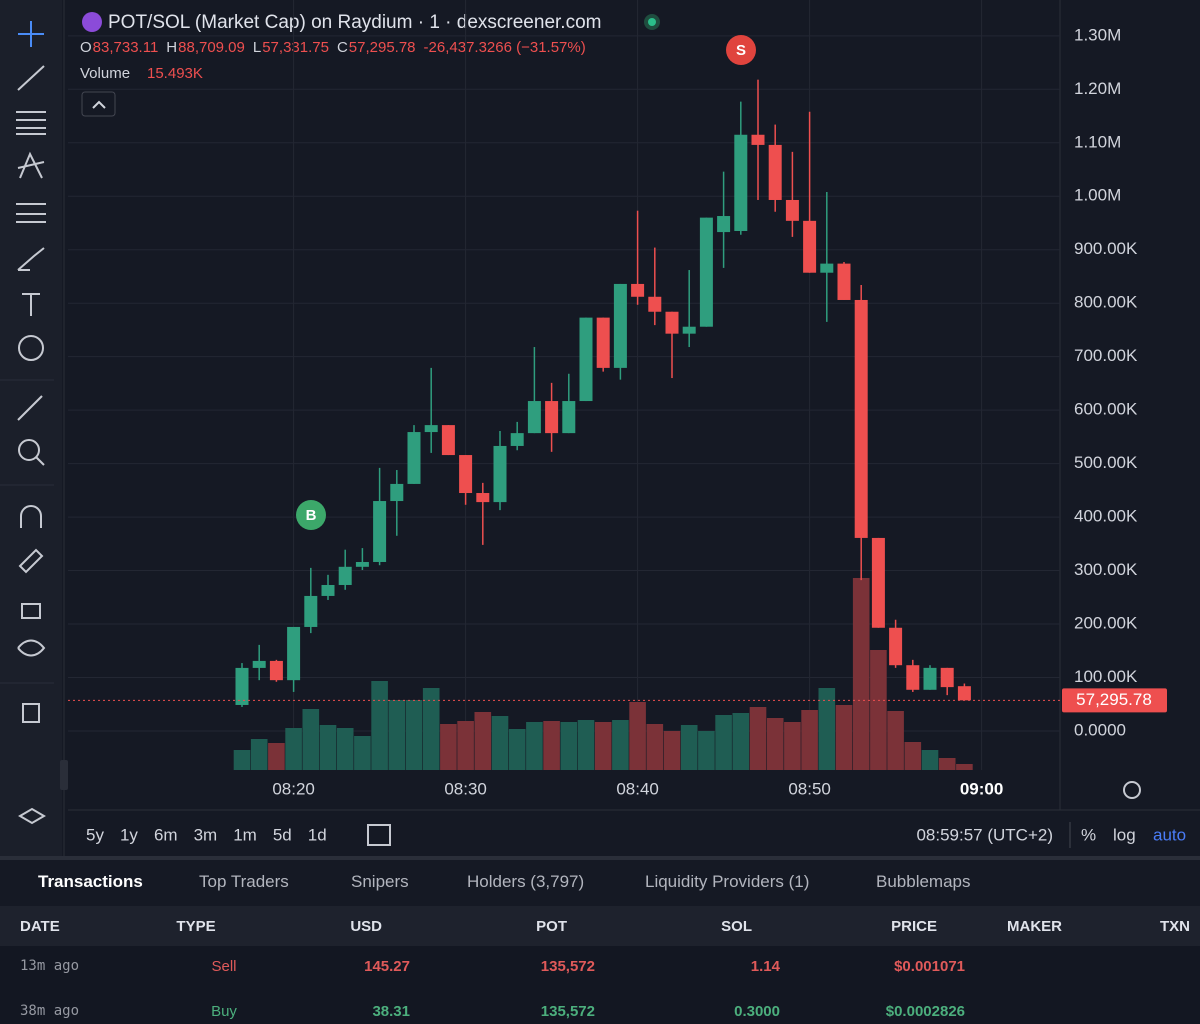 The image size is (1200, 1024). Describe the element at coordinates (86, 47) in the screenshot. I see `ohlc-key: O` at that location.